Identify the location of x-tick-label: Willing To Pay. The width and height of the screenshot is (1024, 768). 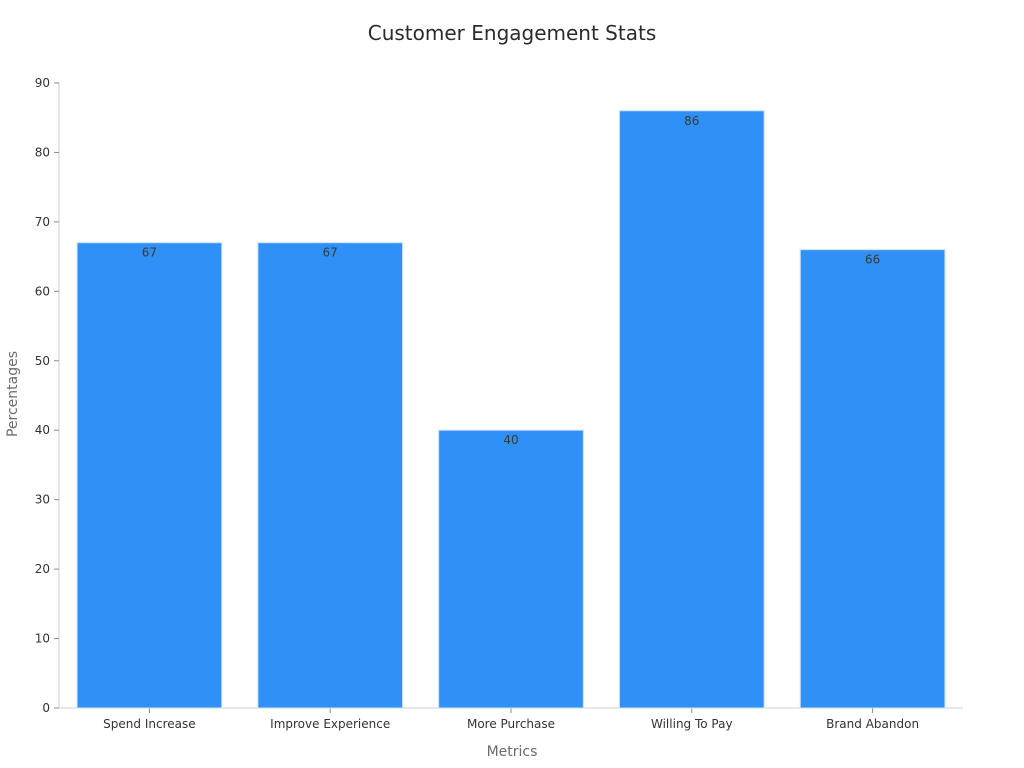
(692, 724).